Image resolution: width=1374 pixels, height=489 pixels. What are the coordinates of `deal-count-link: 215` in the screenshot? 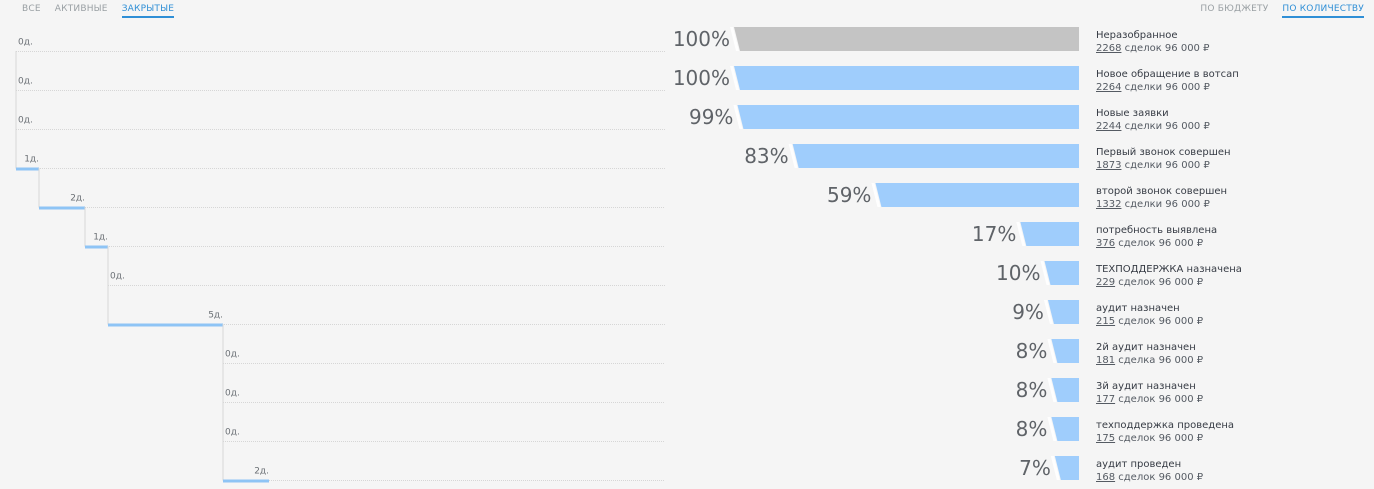 It's located at (1106, 321).